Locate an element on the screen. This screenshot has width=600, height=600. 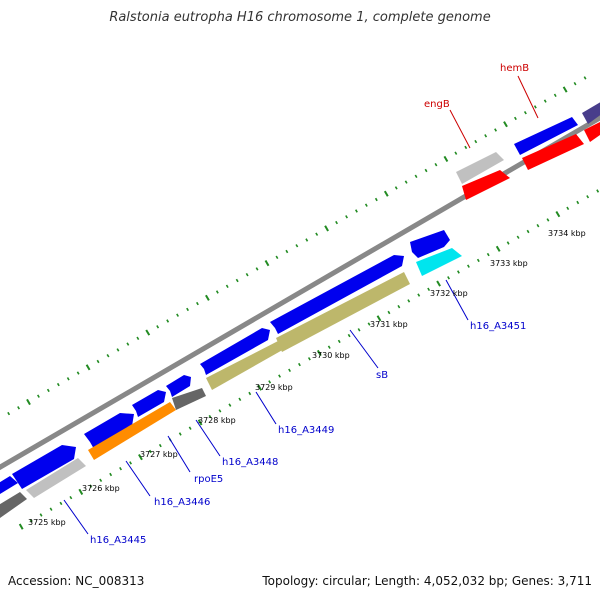
gene-label: h16_A3448 is located at coordinates (250, 462).